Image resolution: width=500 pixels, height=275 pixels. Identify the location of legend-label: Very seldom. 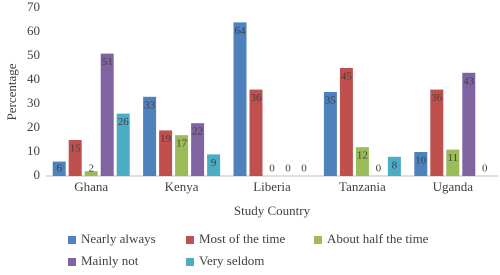
(231, 260).